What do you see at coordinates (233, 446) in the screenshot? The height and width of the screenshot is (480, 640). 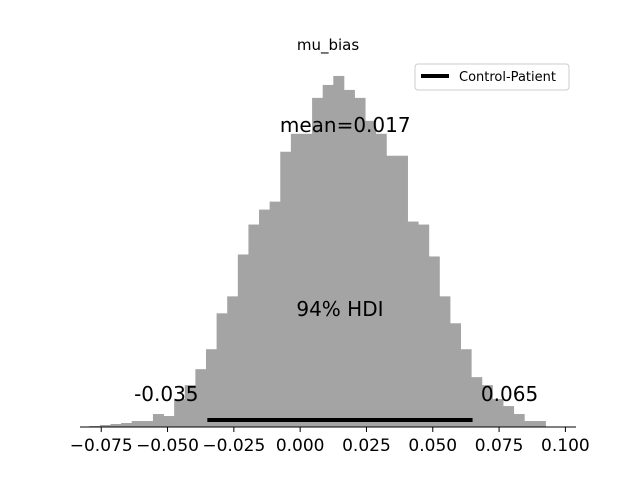 I see `x-tick-label: −0.025` at bounding box center [233, 446].